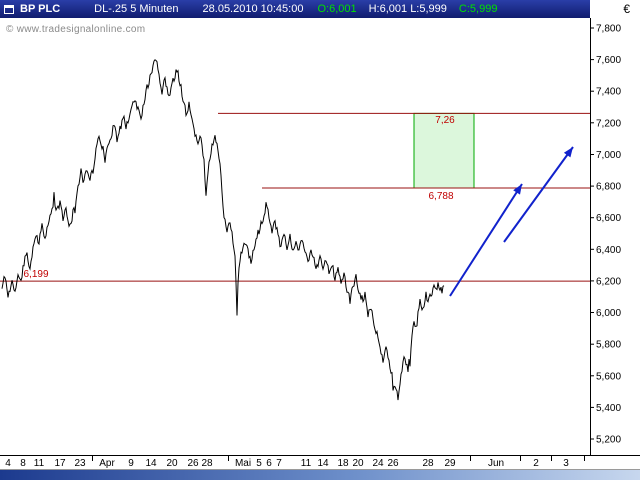 This screenshot has height=480, width=640. What do you see at coordinates (259, 463) in the screenshot?
I see `x-tick-label: 5` at bounding box center [259, 463].